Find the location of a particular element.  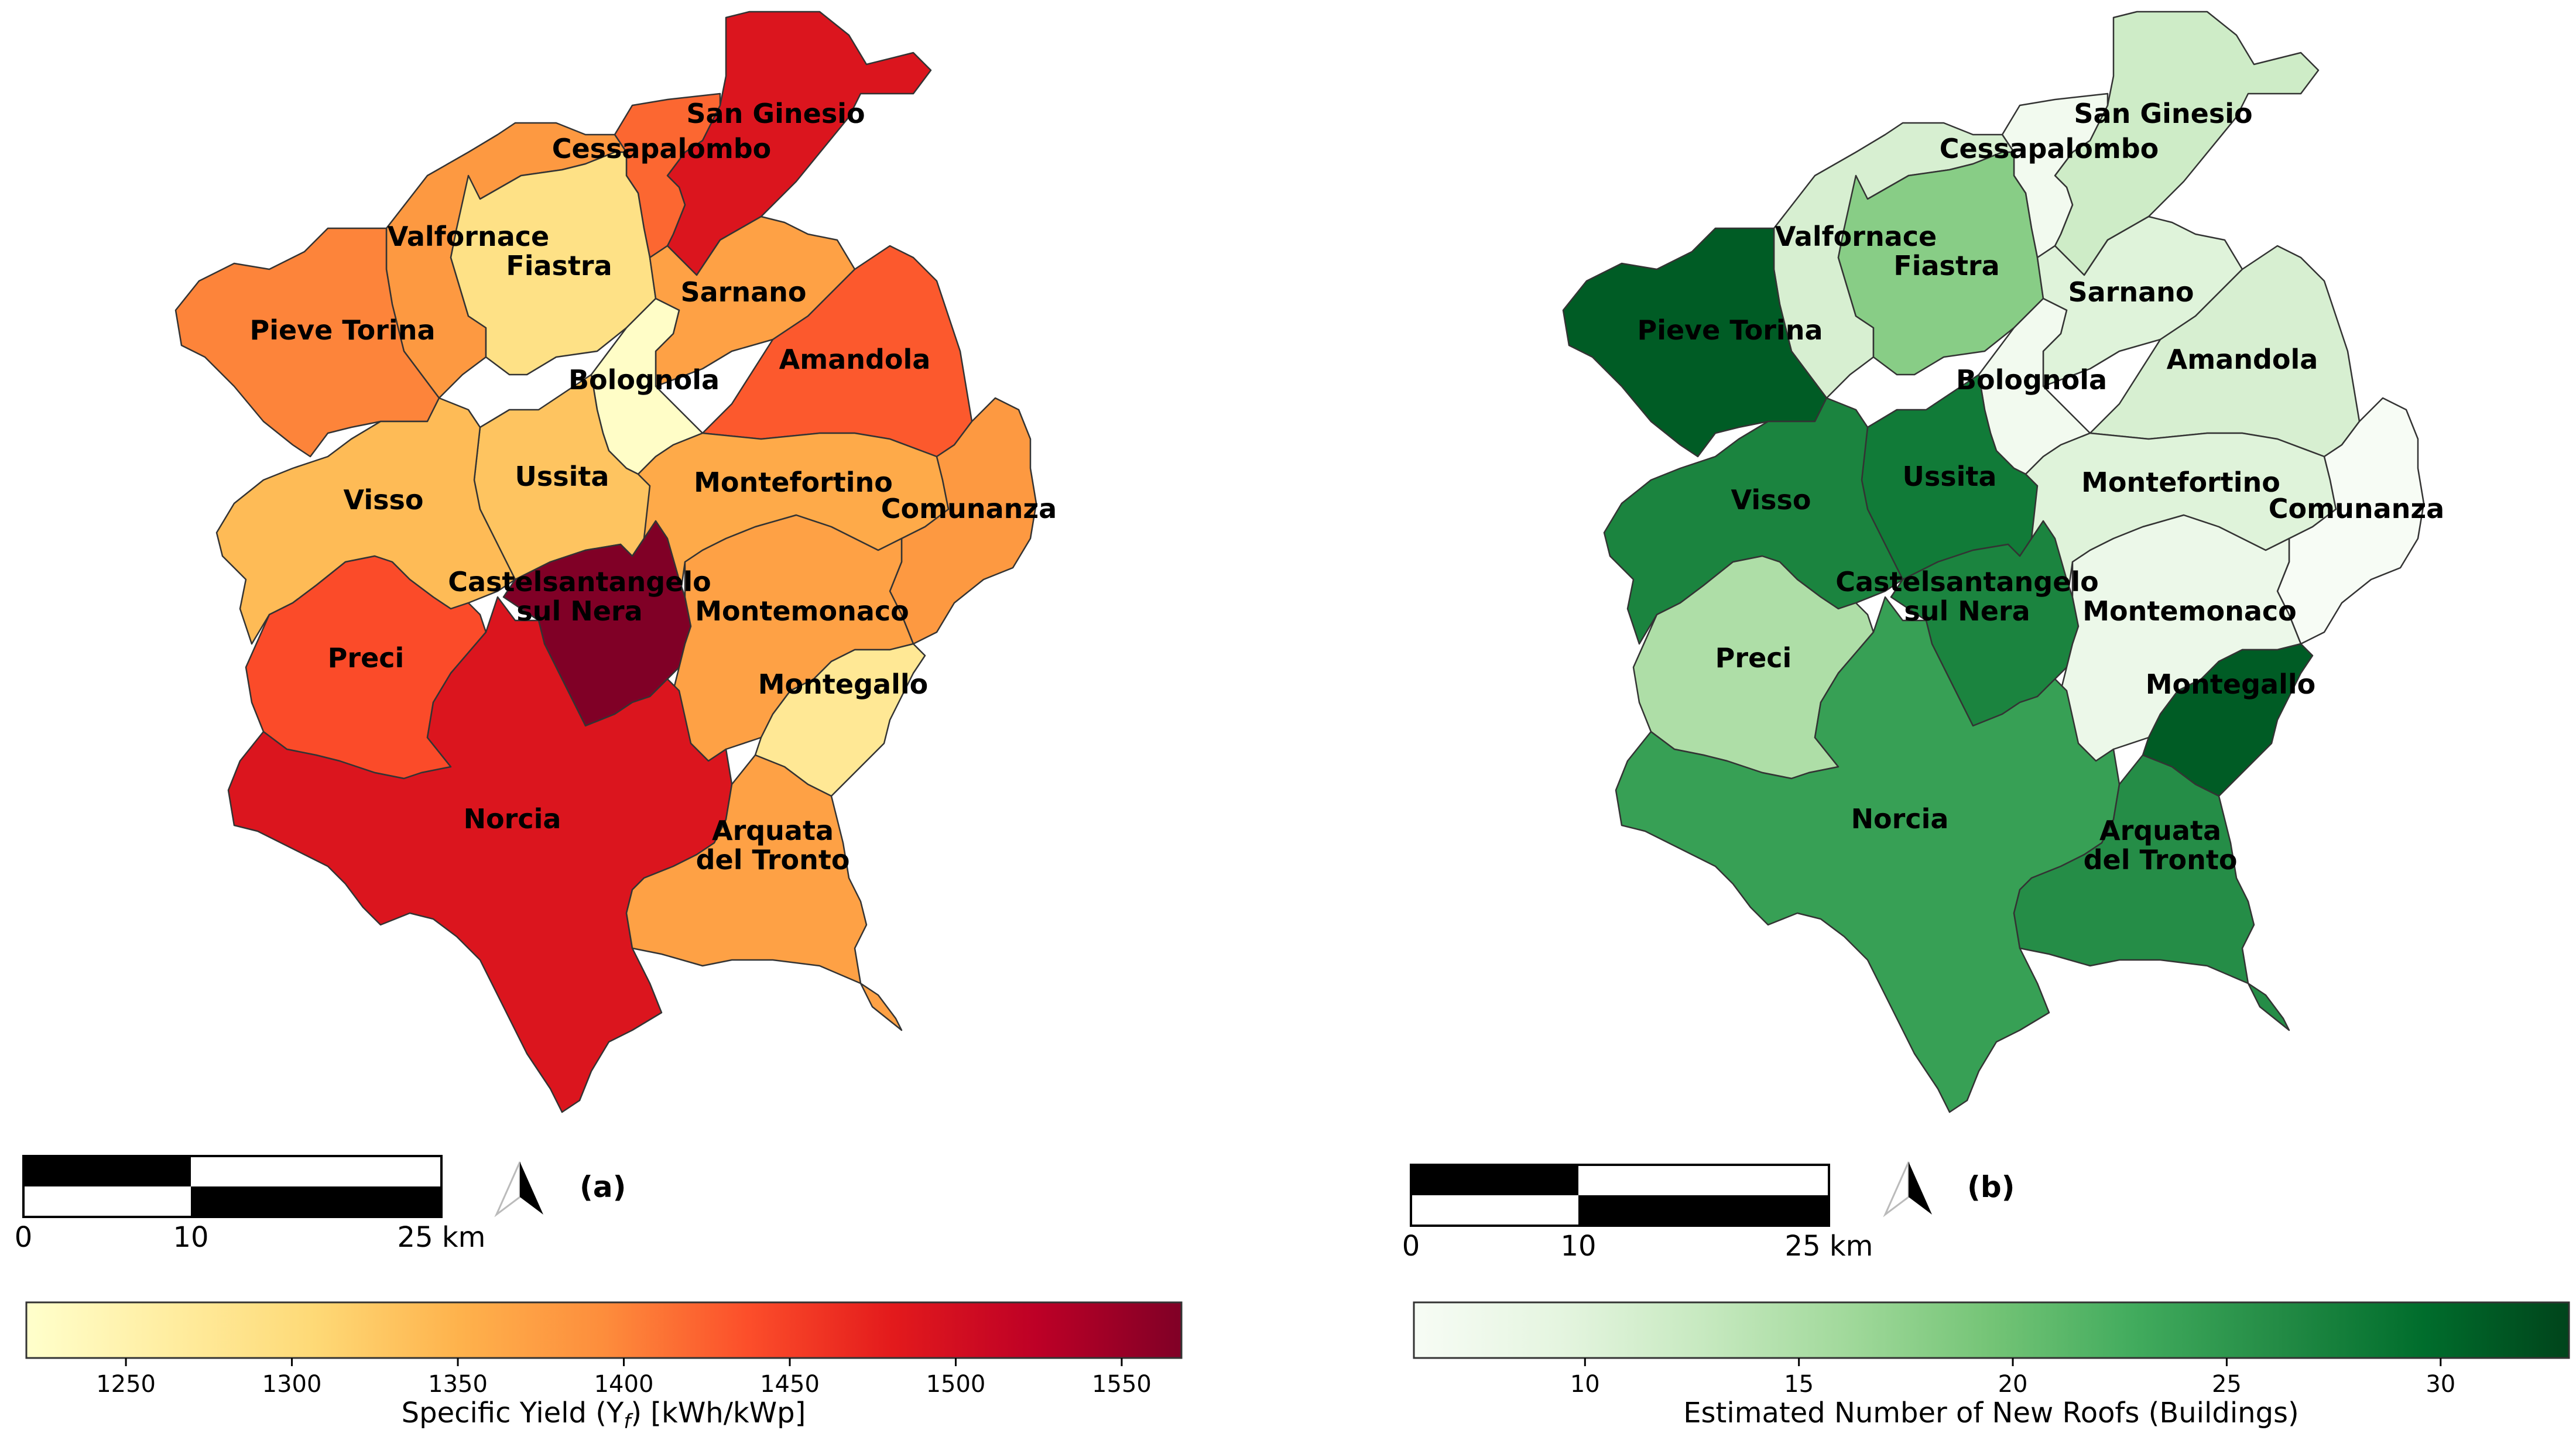

colorbar-ticks: 10 15 20 25 30 is located at coordinates (2012, 1378).